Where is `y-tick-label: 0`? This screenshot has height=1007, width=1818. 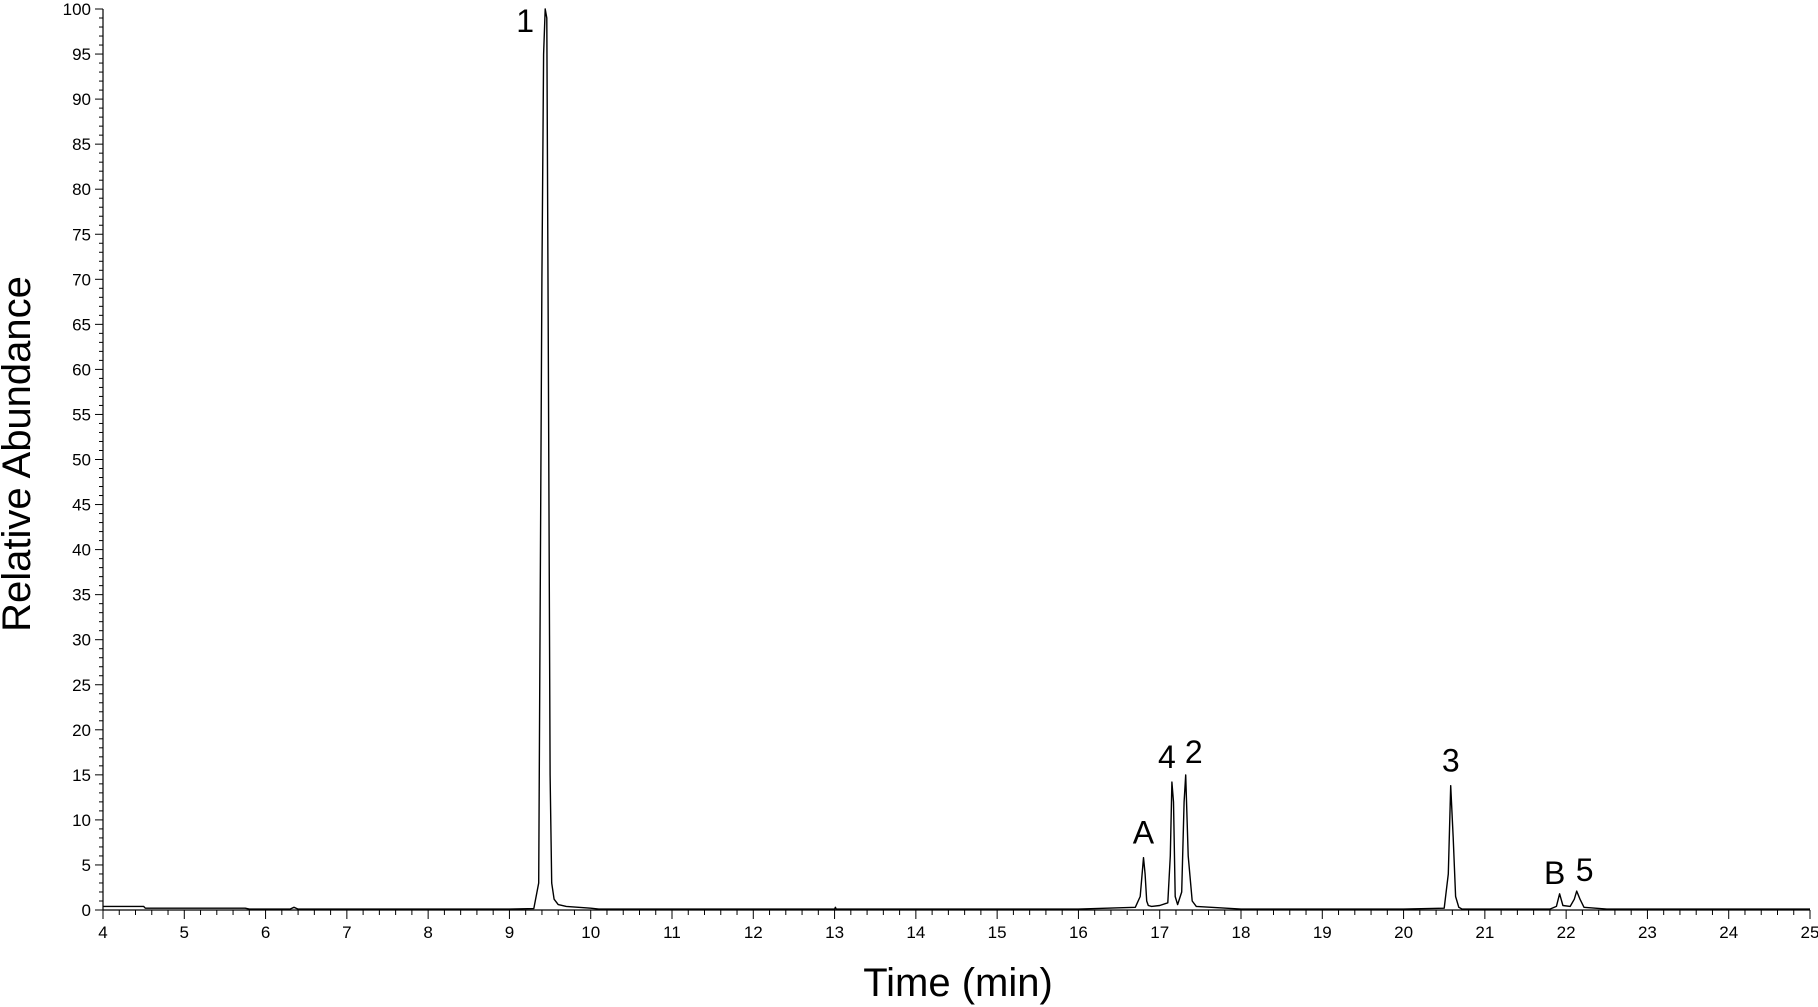 y-tick-label: 0 is located at coordinates (86, 910).